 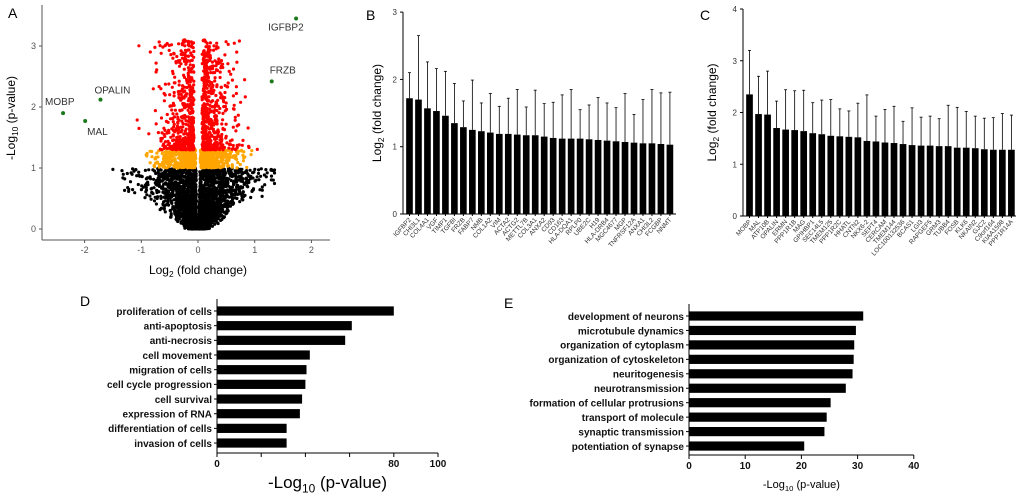 I want to click on y-tick-label: 0, so click(x=395, y=214).